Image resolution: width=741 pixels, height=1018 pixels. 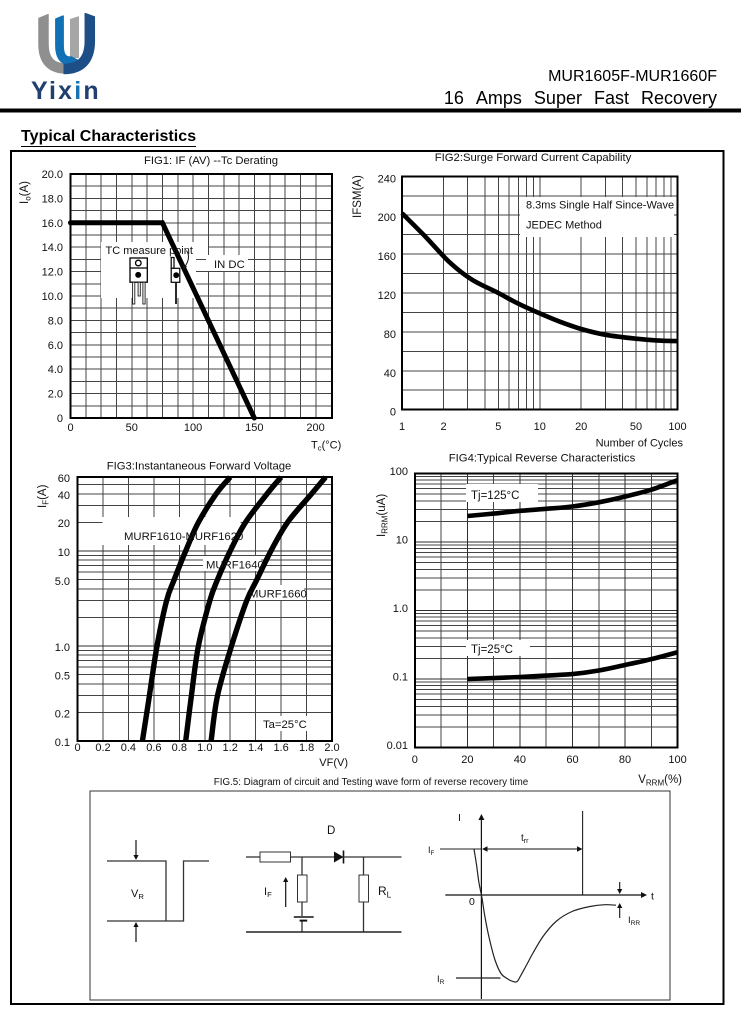 I want to click on svg-text: 18.0, so click(x=52, y=199).